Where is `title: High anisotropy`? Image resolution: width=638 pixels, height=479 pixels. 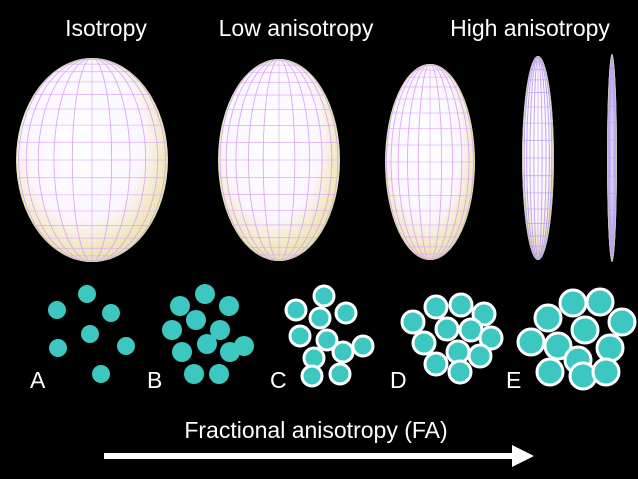 title: High anisotropy is located at coordinates (530, 28).